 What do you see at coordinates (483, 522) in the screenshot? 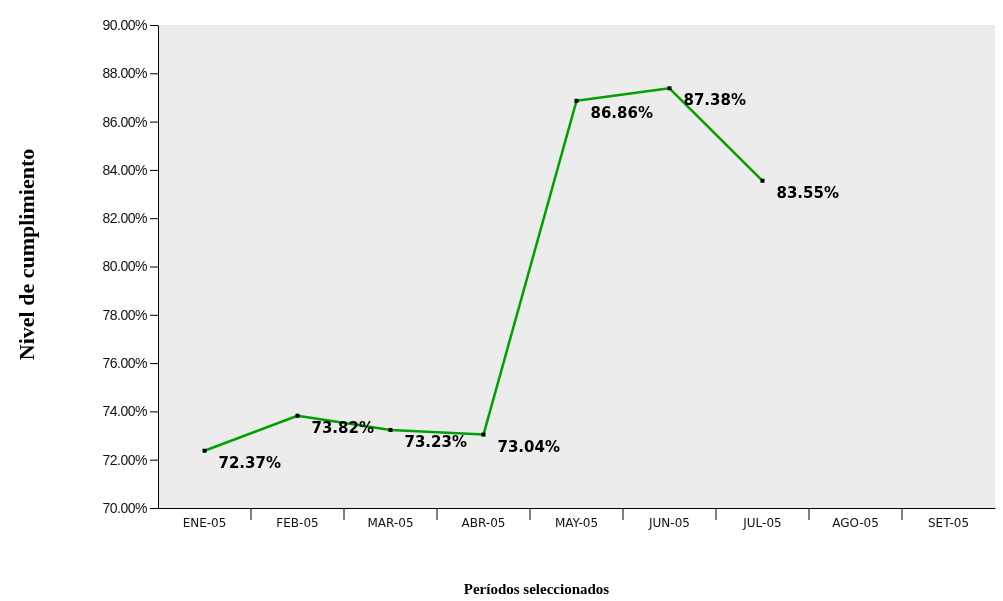
I see `x-tick-label: ABR-05` at bounding box center [483, 522].